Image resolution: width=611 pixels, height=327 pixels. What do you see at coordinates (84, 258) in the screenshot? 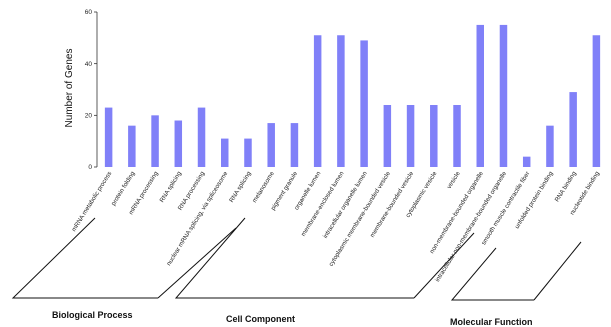
I see `bracket-biological-process` at bounding box center [84, 258].